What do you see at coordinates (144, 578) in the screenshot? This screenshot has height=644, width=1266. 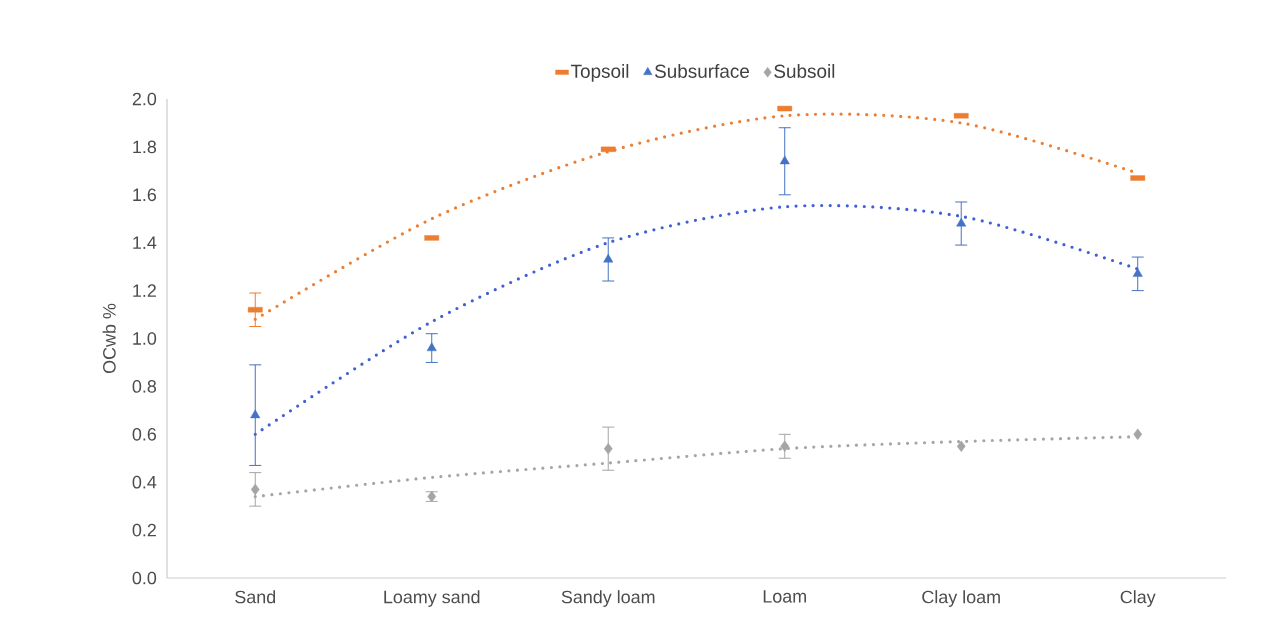 I see `y-tick-label: 0.0` at bounding box center [144, 578].